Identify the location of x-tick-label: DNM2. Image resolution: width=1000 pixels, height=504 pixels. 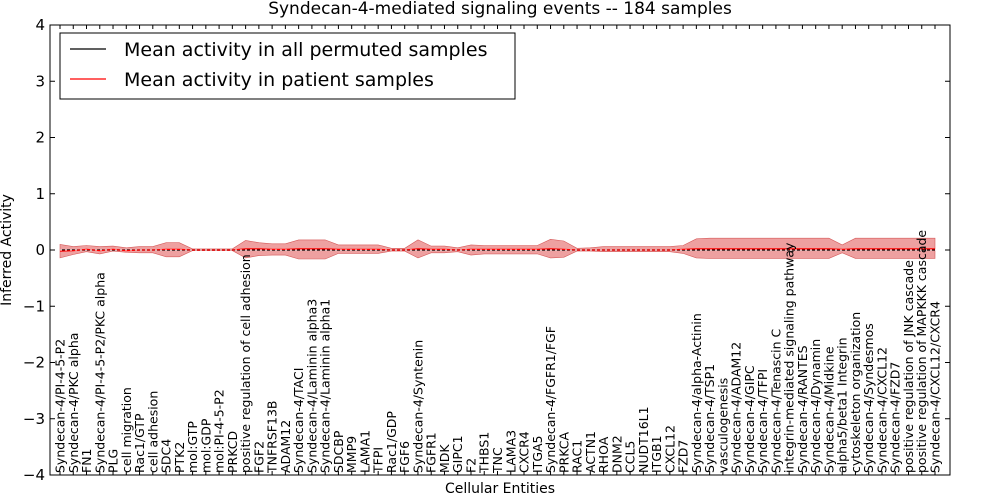
(616, 454).